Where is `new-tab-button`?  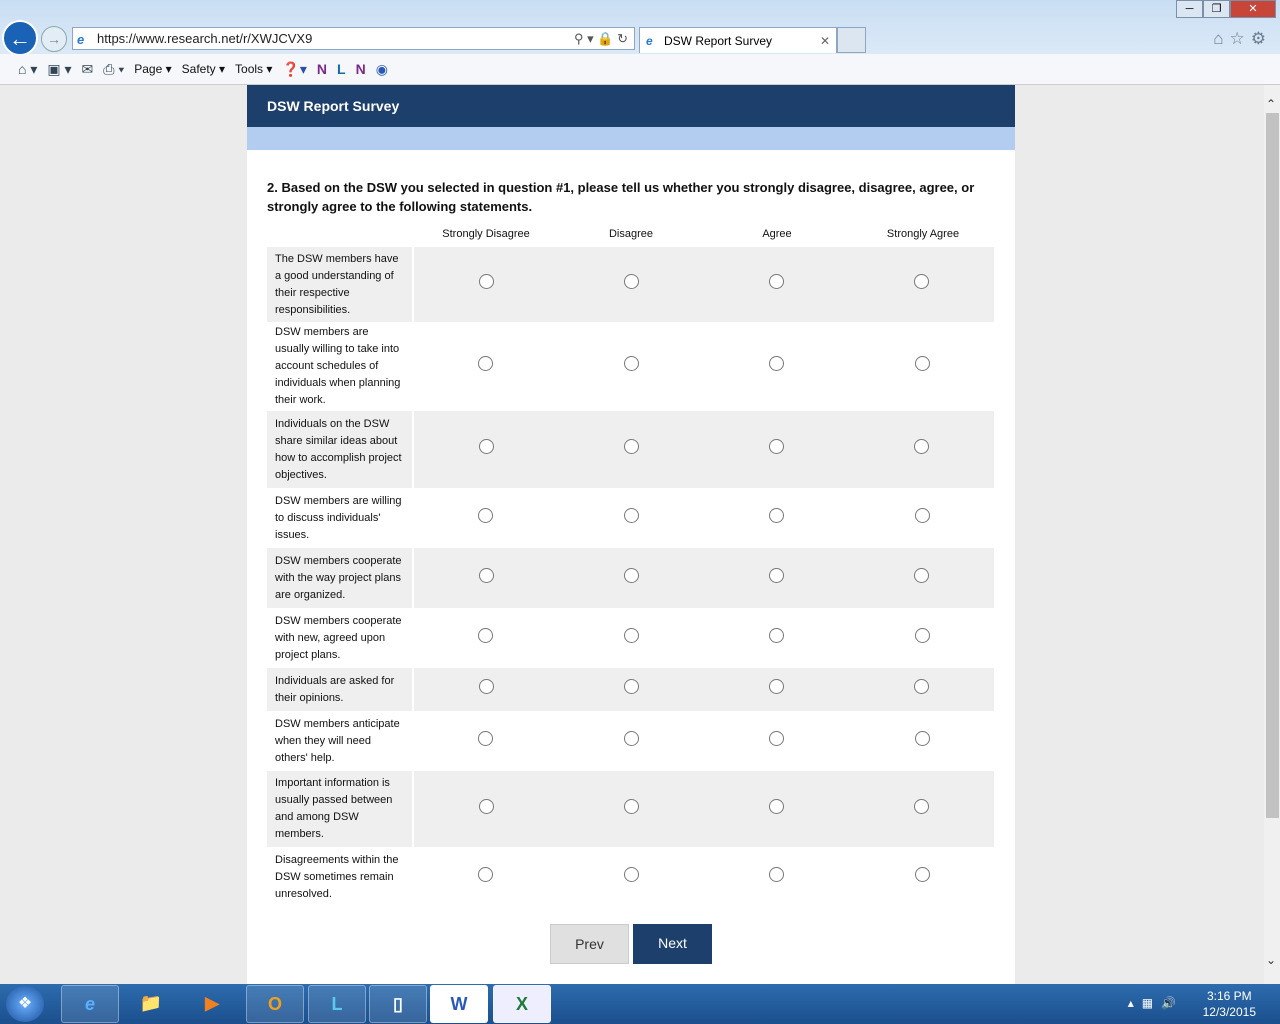
new-tab-button is located at coordinates (851, 40).